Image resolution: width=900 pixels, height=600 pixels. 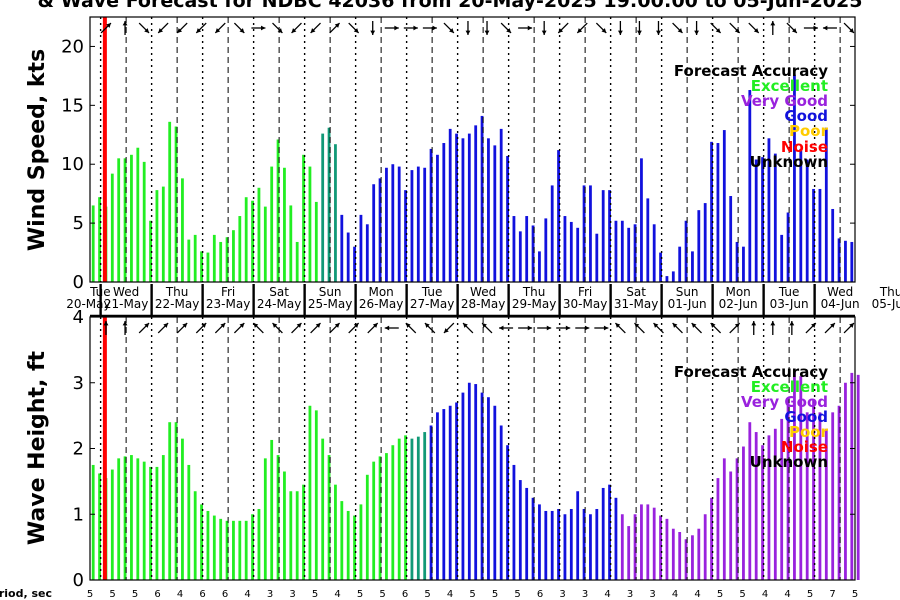 I want to click on day-of-week-label: Sun, so click(x=687, y=292).